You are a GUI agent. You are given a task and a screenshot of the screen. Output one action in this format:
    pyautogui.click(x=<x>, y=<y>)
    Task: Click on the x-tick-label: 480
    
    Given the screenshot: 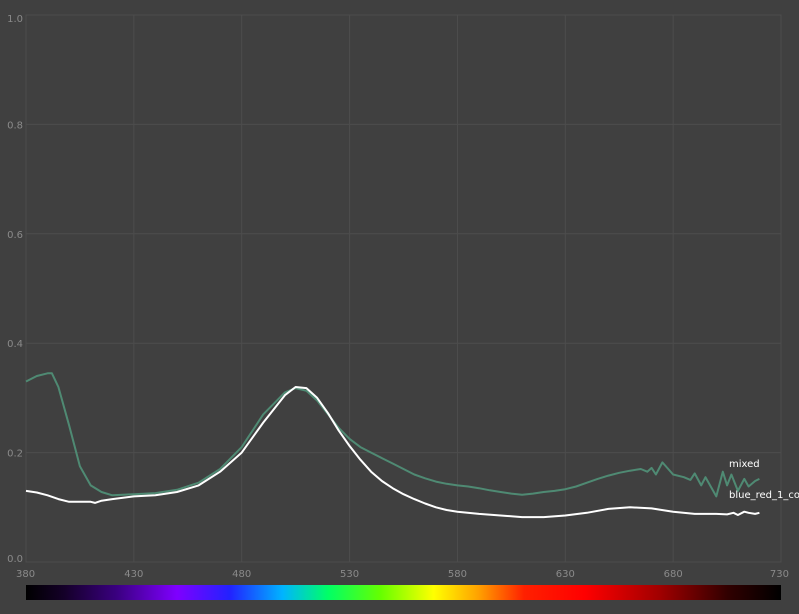 What is the action you would take?
    pyautogui.click(x=241, y=574)
    